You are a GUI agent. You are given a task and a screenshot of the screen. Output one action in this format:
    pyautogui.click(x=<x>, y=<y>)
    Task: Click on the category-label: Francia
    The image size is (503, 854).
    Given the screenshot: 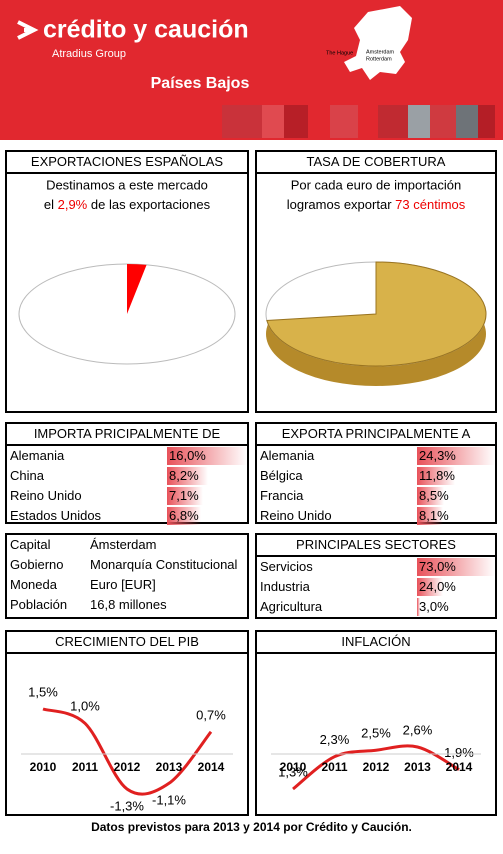 What is the action you would take?
    pyautogui.click(x=282, y=495)
    